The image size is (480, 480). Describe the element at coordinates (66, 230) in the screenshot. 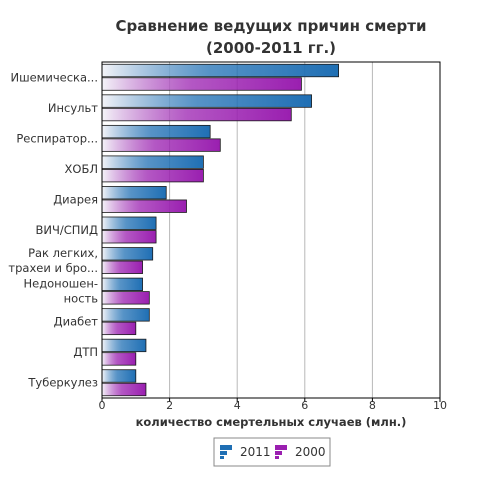

I see `category-label: ВИЧ/СПИД` at that location.